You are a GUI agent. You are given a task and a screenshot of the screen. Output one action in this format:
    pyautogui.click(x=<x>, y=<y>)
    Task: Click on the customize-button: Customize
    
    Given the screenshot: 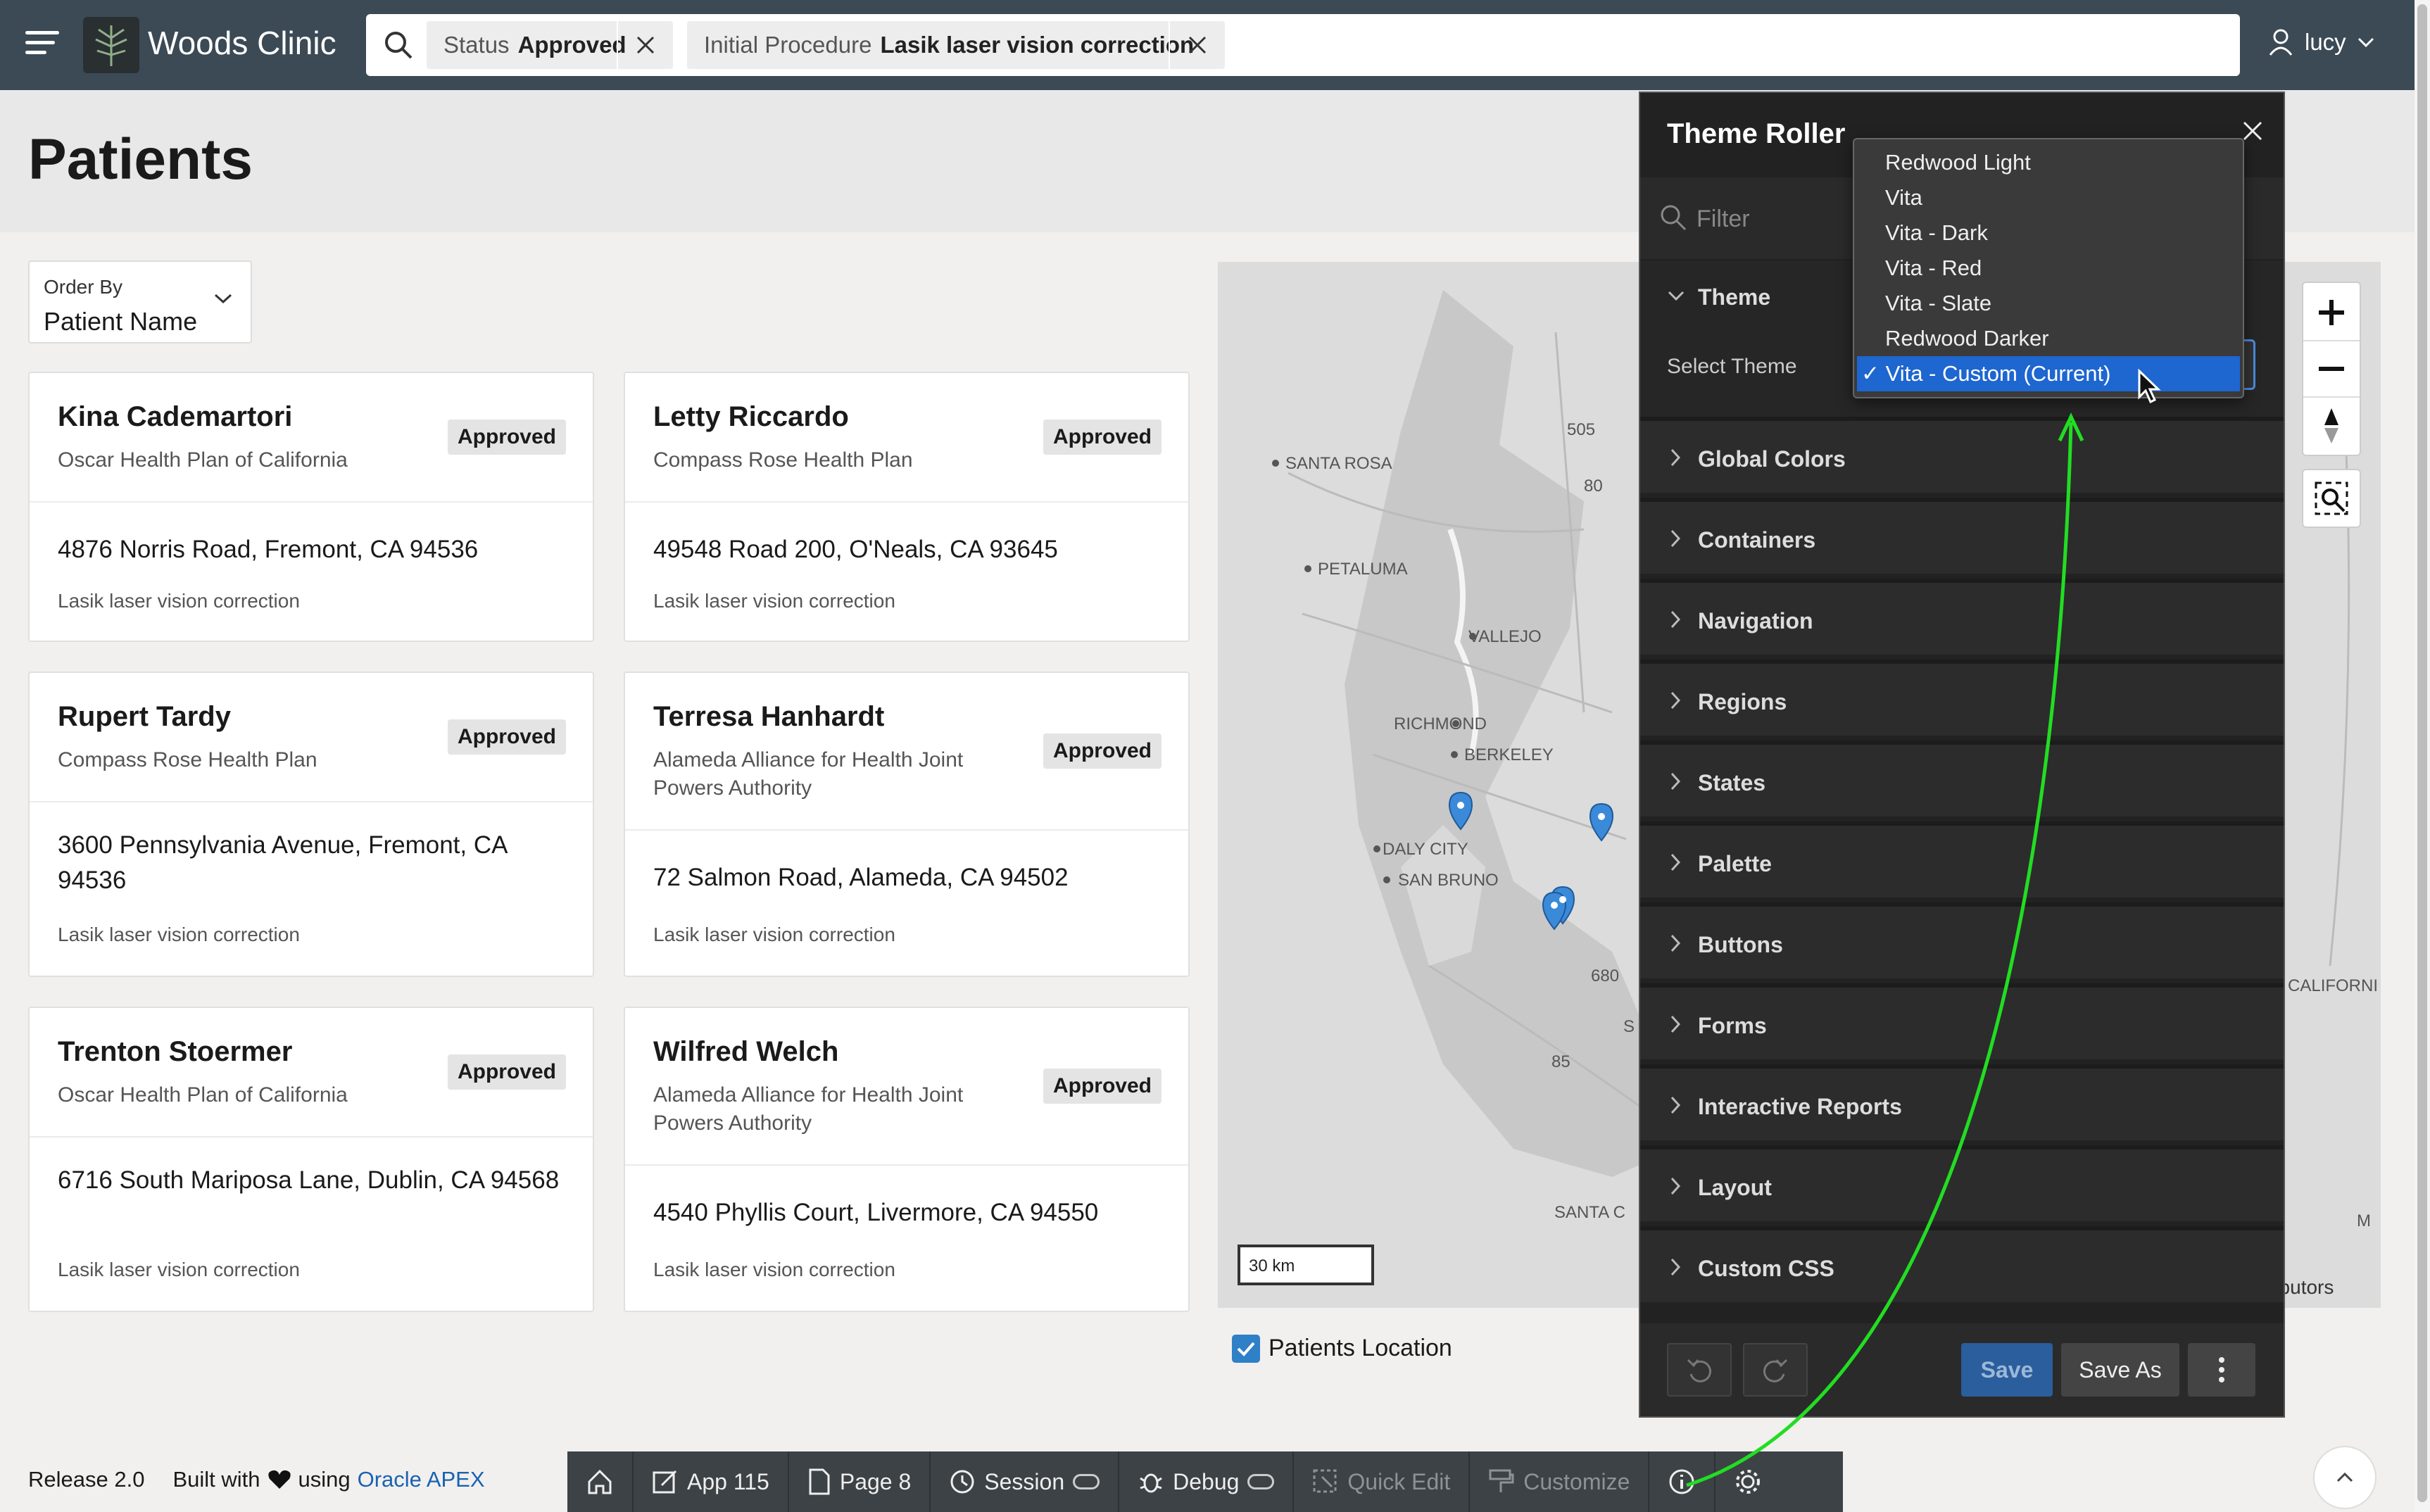 What is the action you would take?
    pyautogui.click(x=1560, y=1482)
    